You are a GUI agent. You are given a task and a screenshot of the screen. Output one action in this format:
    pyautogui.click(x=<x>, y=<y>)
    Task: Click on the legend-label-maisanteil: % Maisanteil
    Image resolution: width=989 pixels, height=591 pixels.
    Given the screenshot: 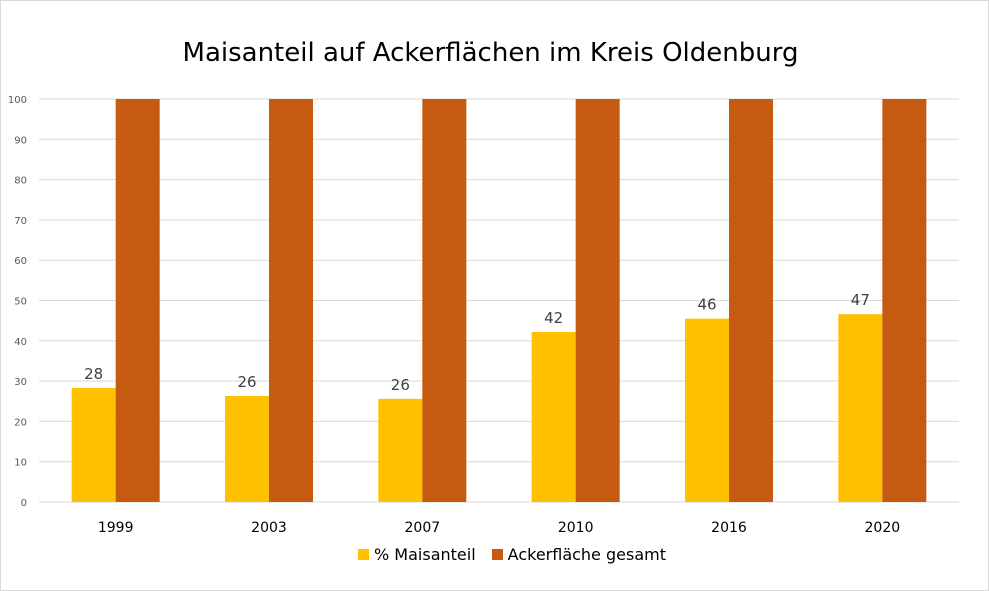 What is the action you would take?
    pyautogui.click(x=425, y=554)
    